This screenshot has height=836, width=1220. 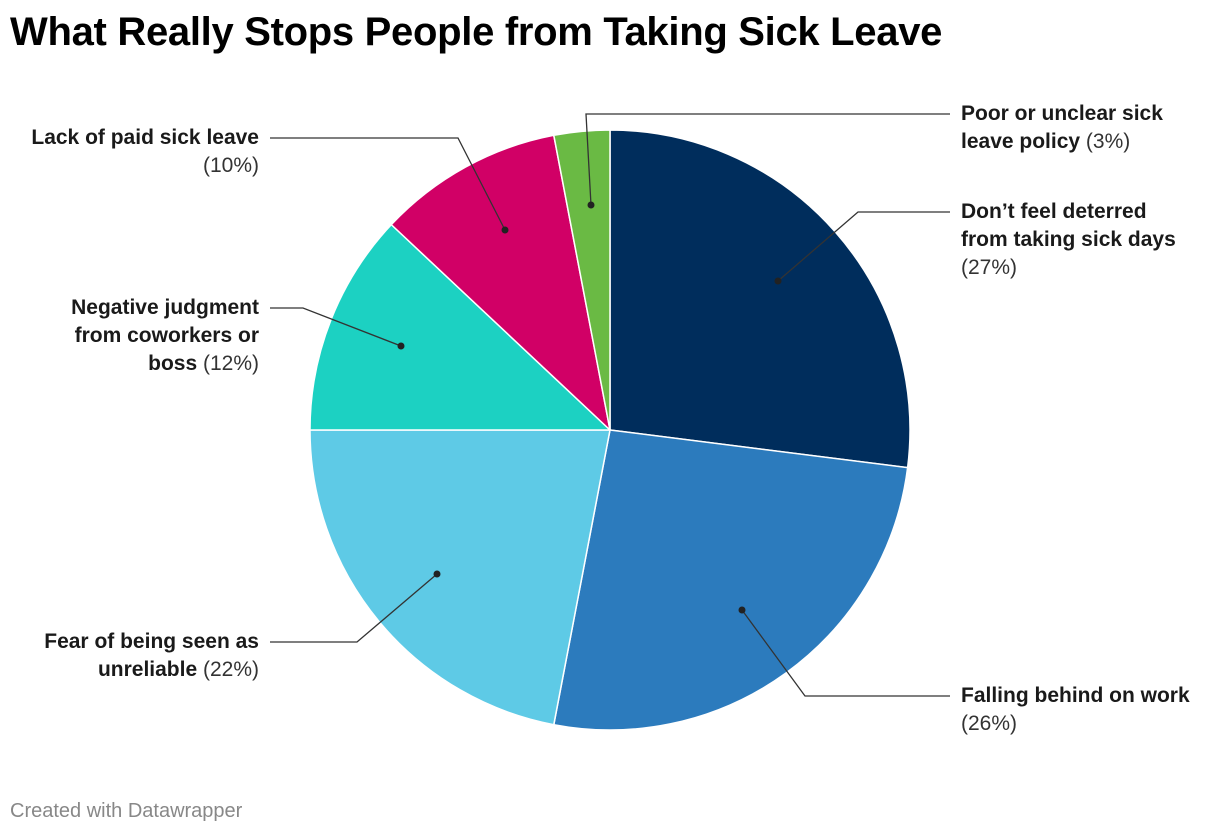 What do you see at coordinates (165, 307) in the screenshot?
I see `slice-name-4: Negative judgment` at bounding box center [165, 307].